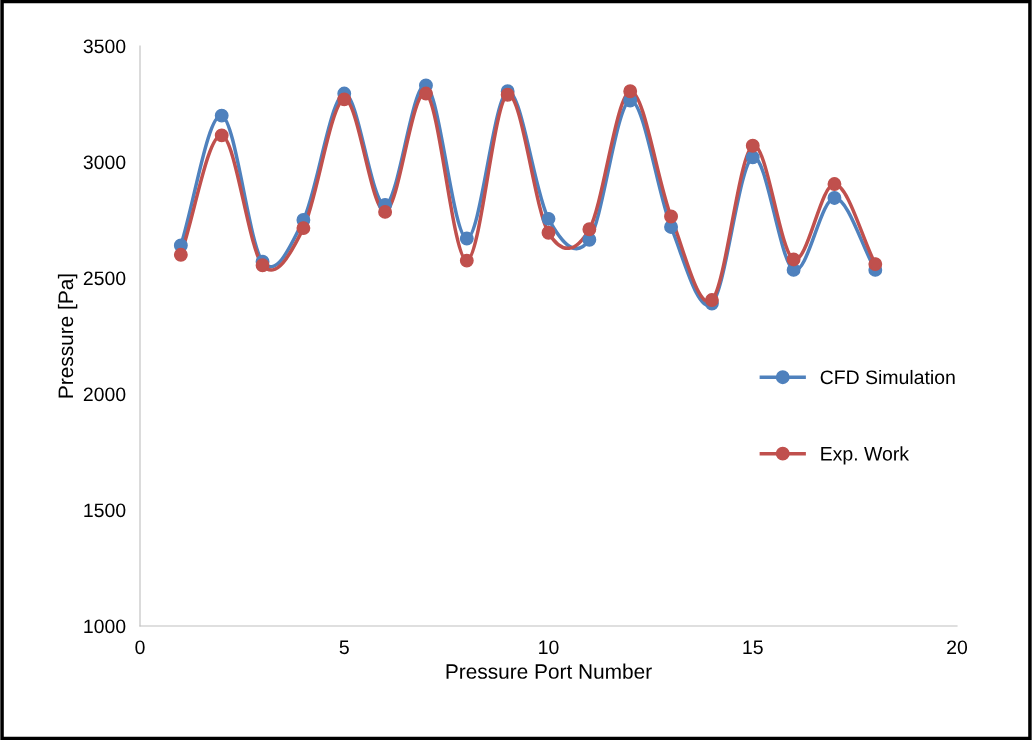  I want to click on y-tick-label: 3000, so click(104, 162).